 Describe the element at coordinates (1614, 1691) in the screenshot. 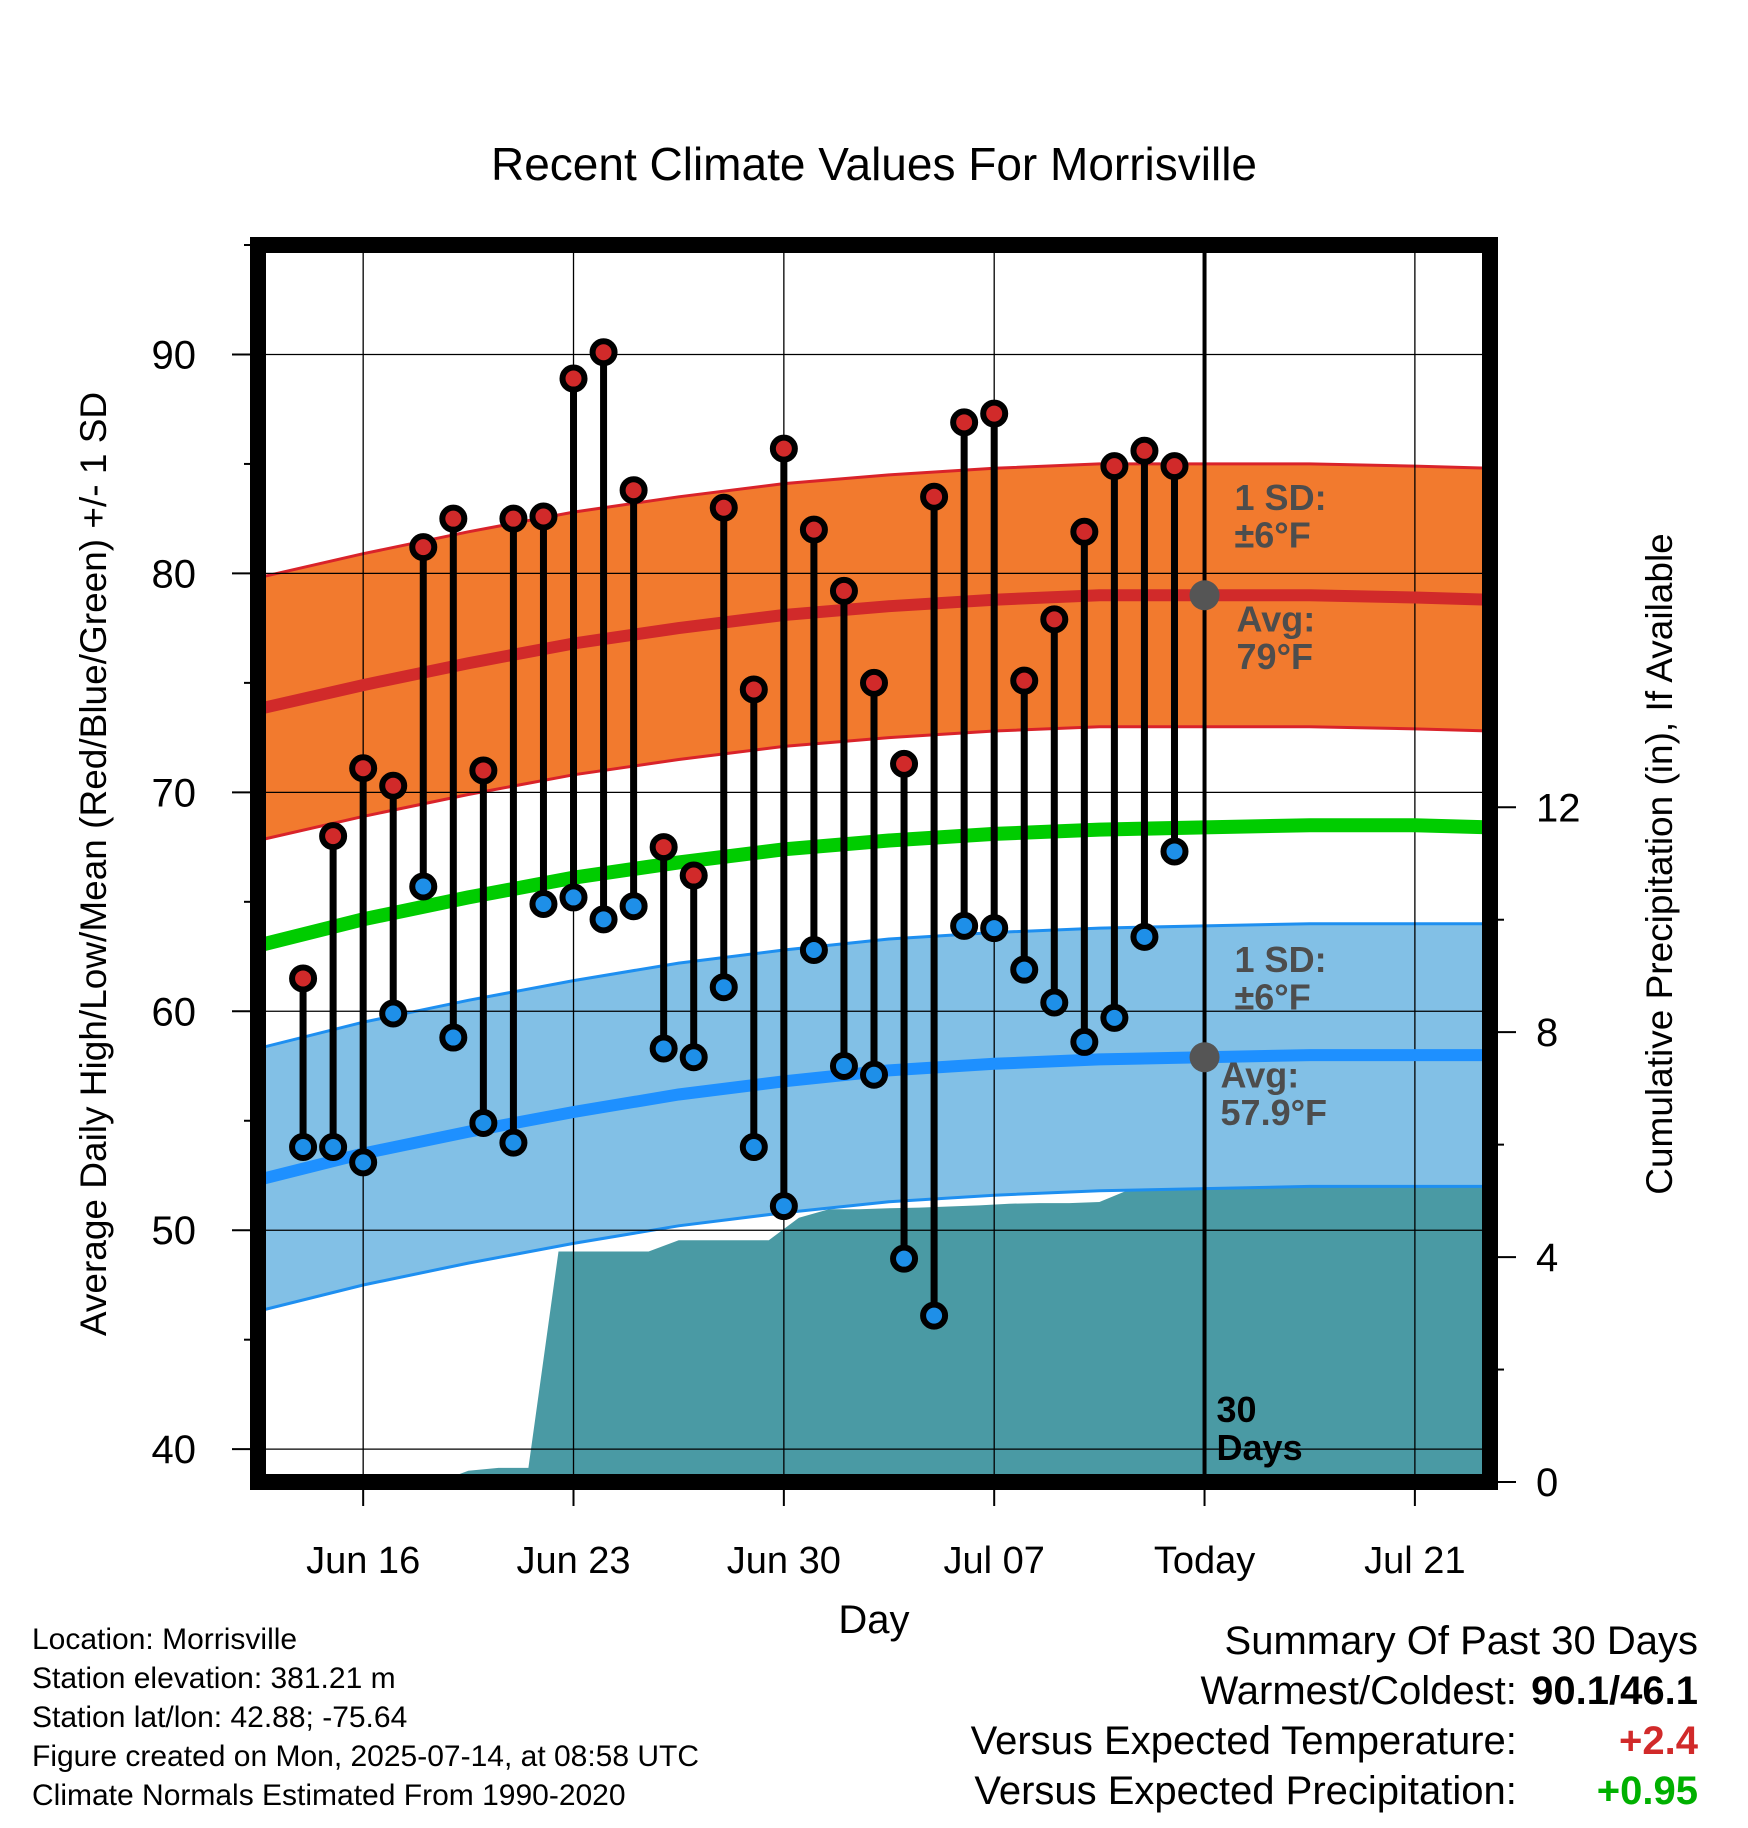

I see `warm-cold-value: 90.1/46.1` at that location.